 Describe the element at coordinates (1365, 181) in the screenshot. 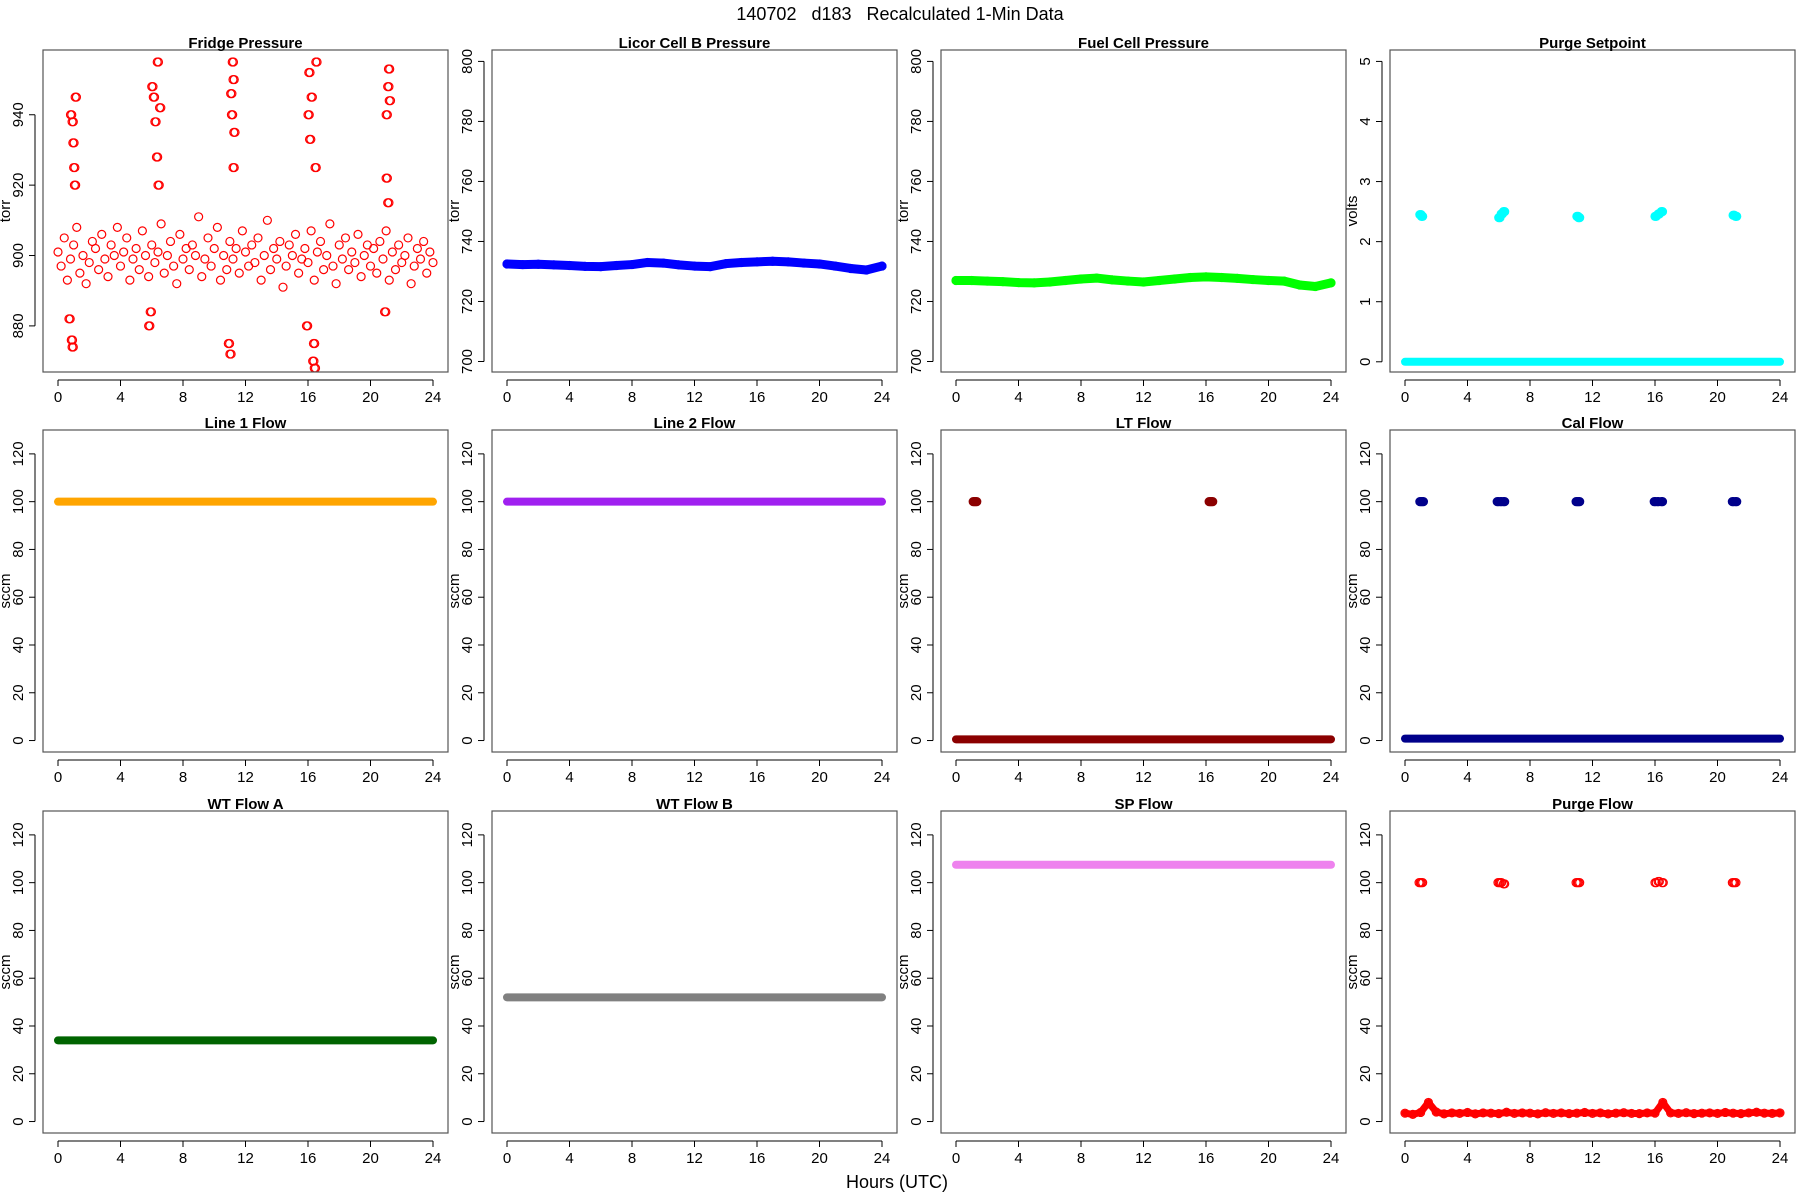

I see `y-tick-label: 3` at that location.